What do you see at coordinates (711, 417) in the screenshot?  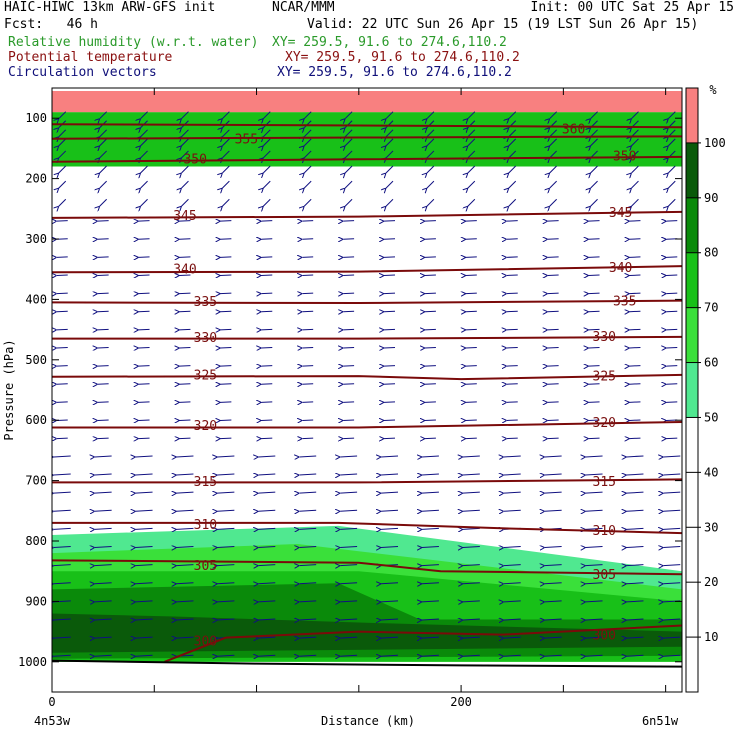 I see `colorbar-label: 50` at bounding box center [711, 417].